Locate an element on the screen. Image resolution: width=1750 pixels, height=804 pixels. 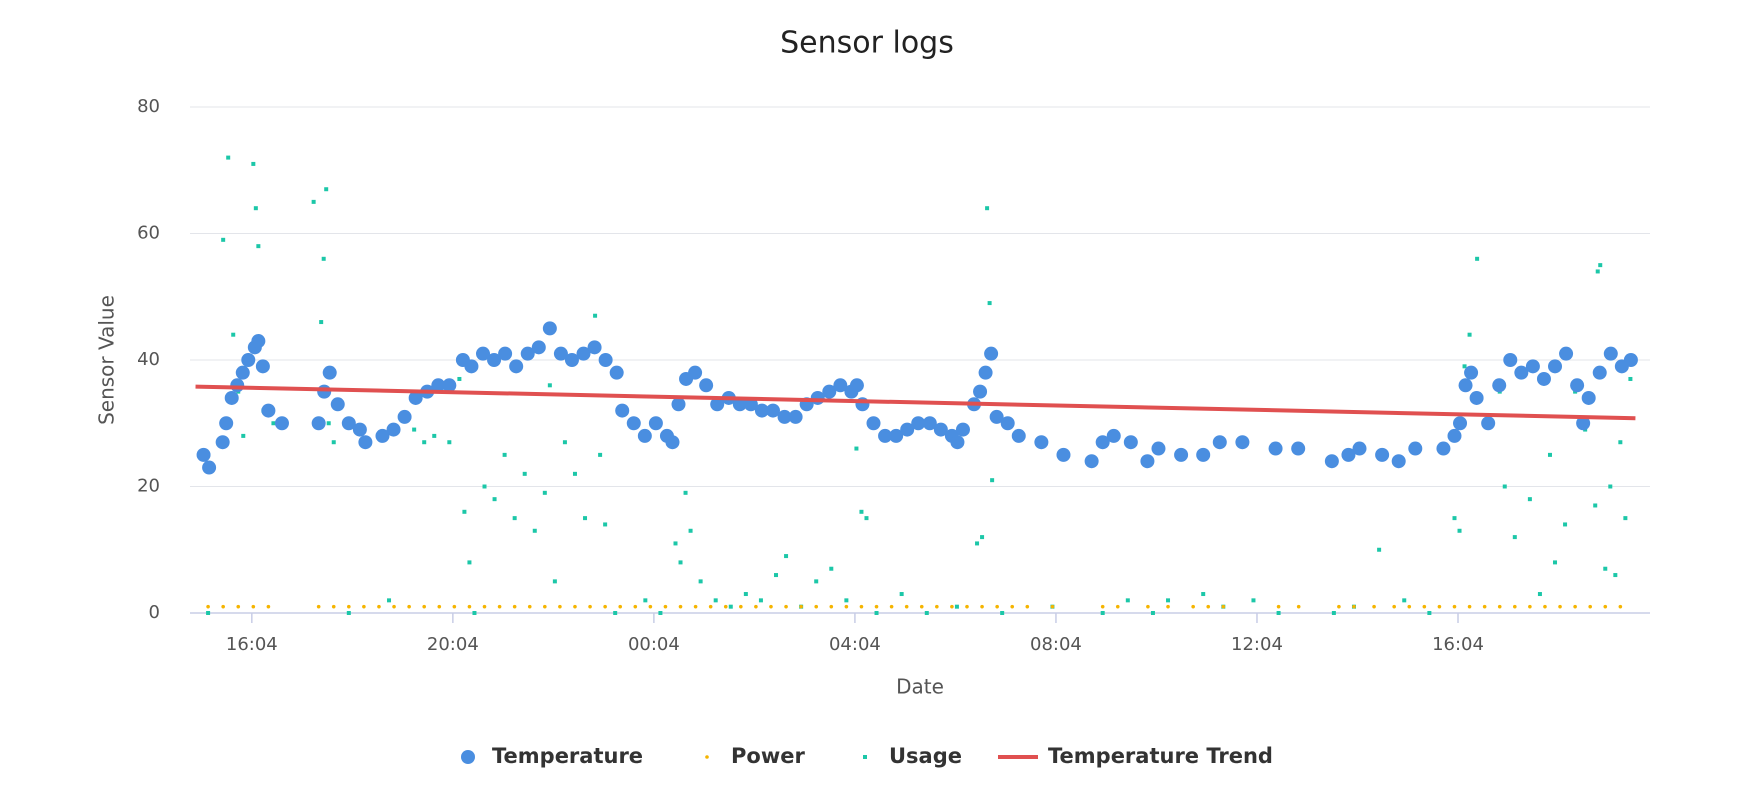
y-tick-label: 80 is located at coordinates (148, 106).